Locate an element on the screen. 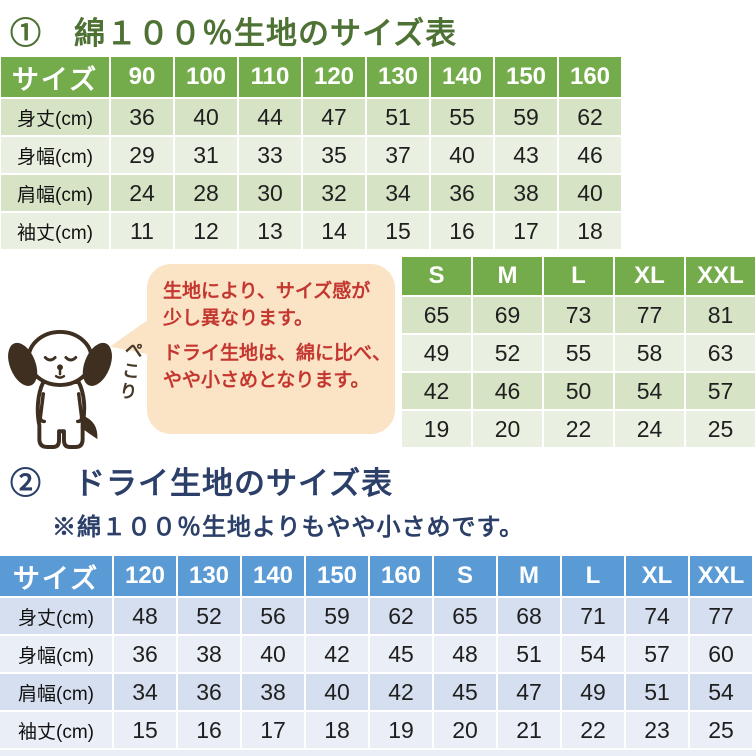 Image resolution: width=756 pixels, height=756 pixels. bubble-text-line: やや小さめとなります。 is located at coordinates (266, 380).